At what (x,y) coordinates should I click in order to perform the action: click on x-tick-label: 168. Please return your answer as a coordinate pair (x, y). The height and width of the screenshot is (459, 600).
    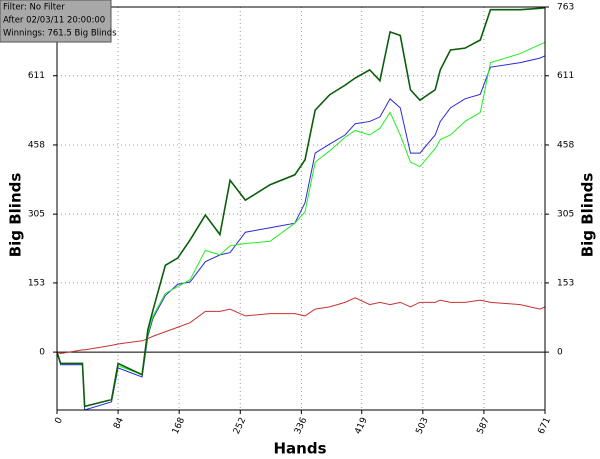
    Looking at the image, I should click on (179, 426).